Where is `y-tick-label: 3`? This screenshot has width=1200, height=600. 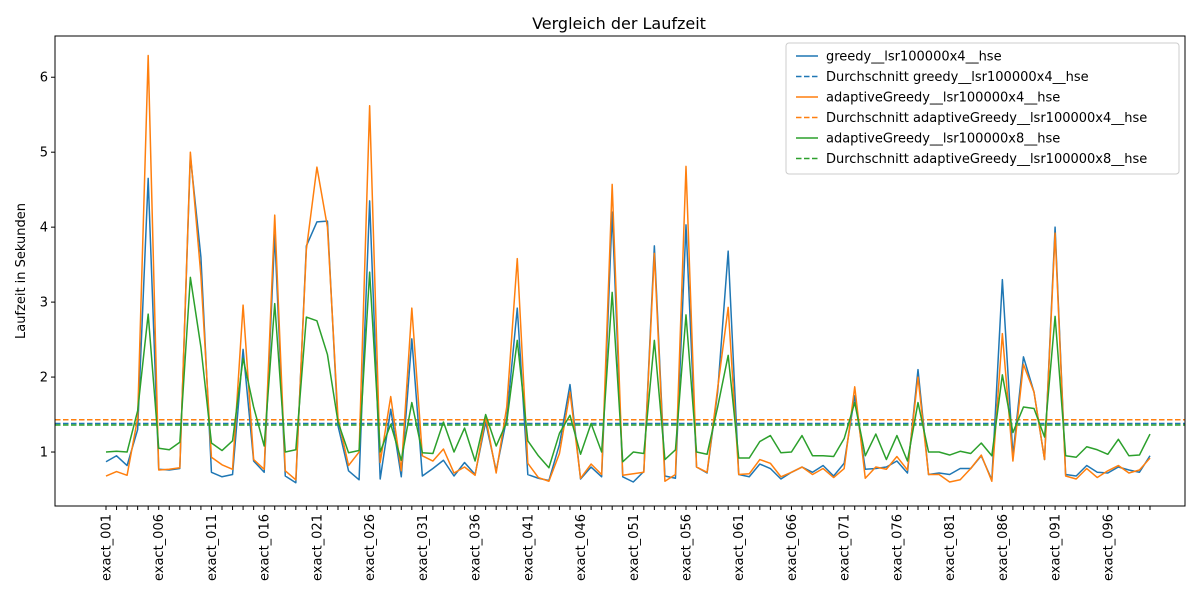 y-tick-label: 3 is located at coordinates (44, 303).